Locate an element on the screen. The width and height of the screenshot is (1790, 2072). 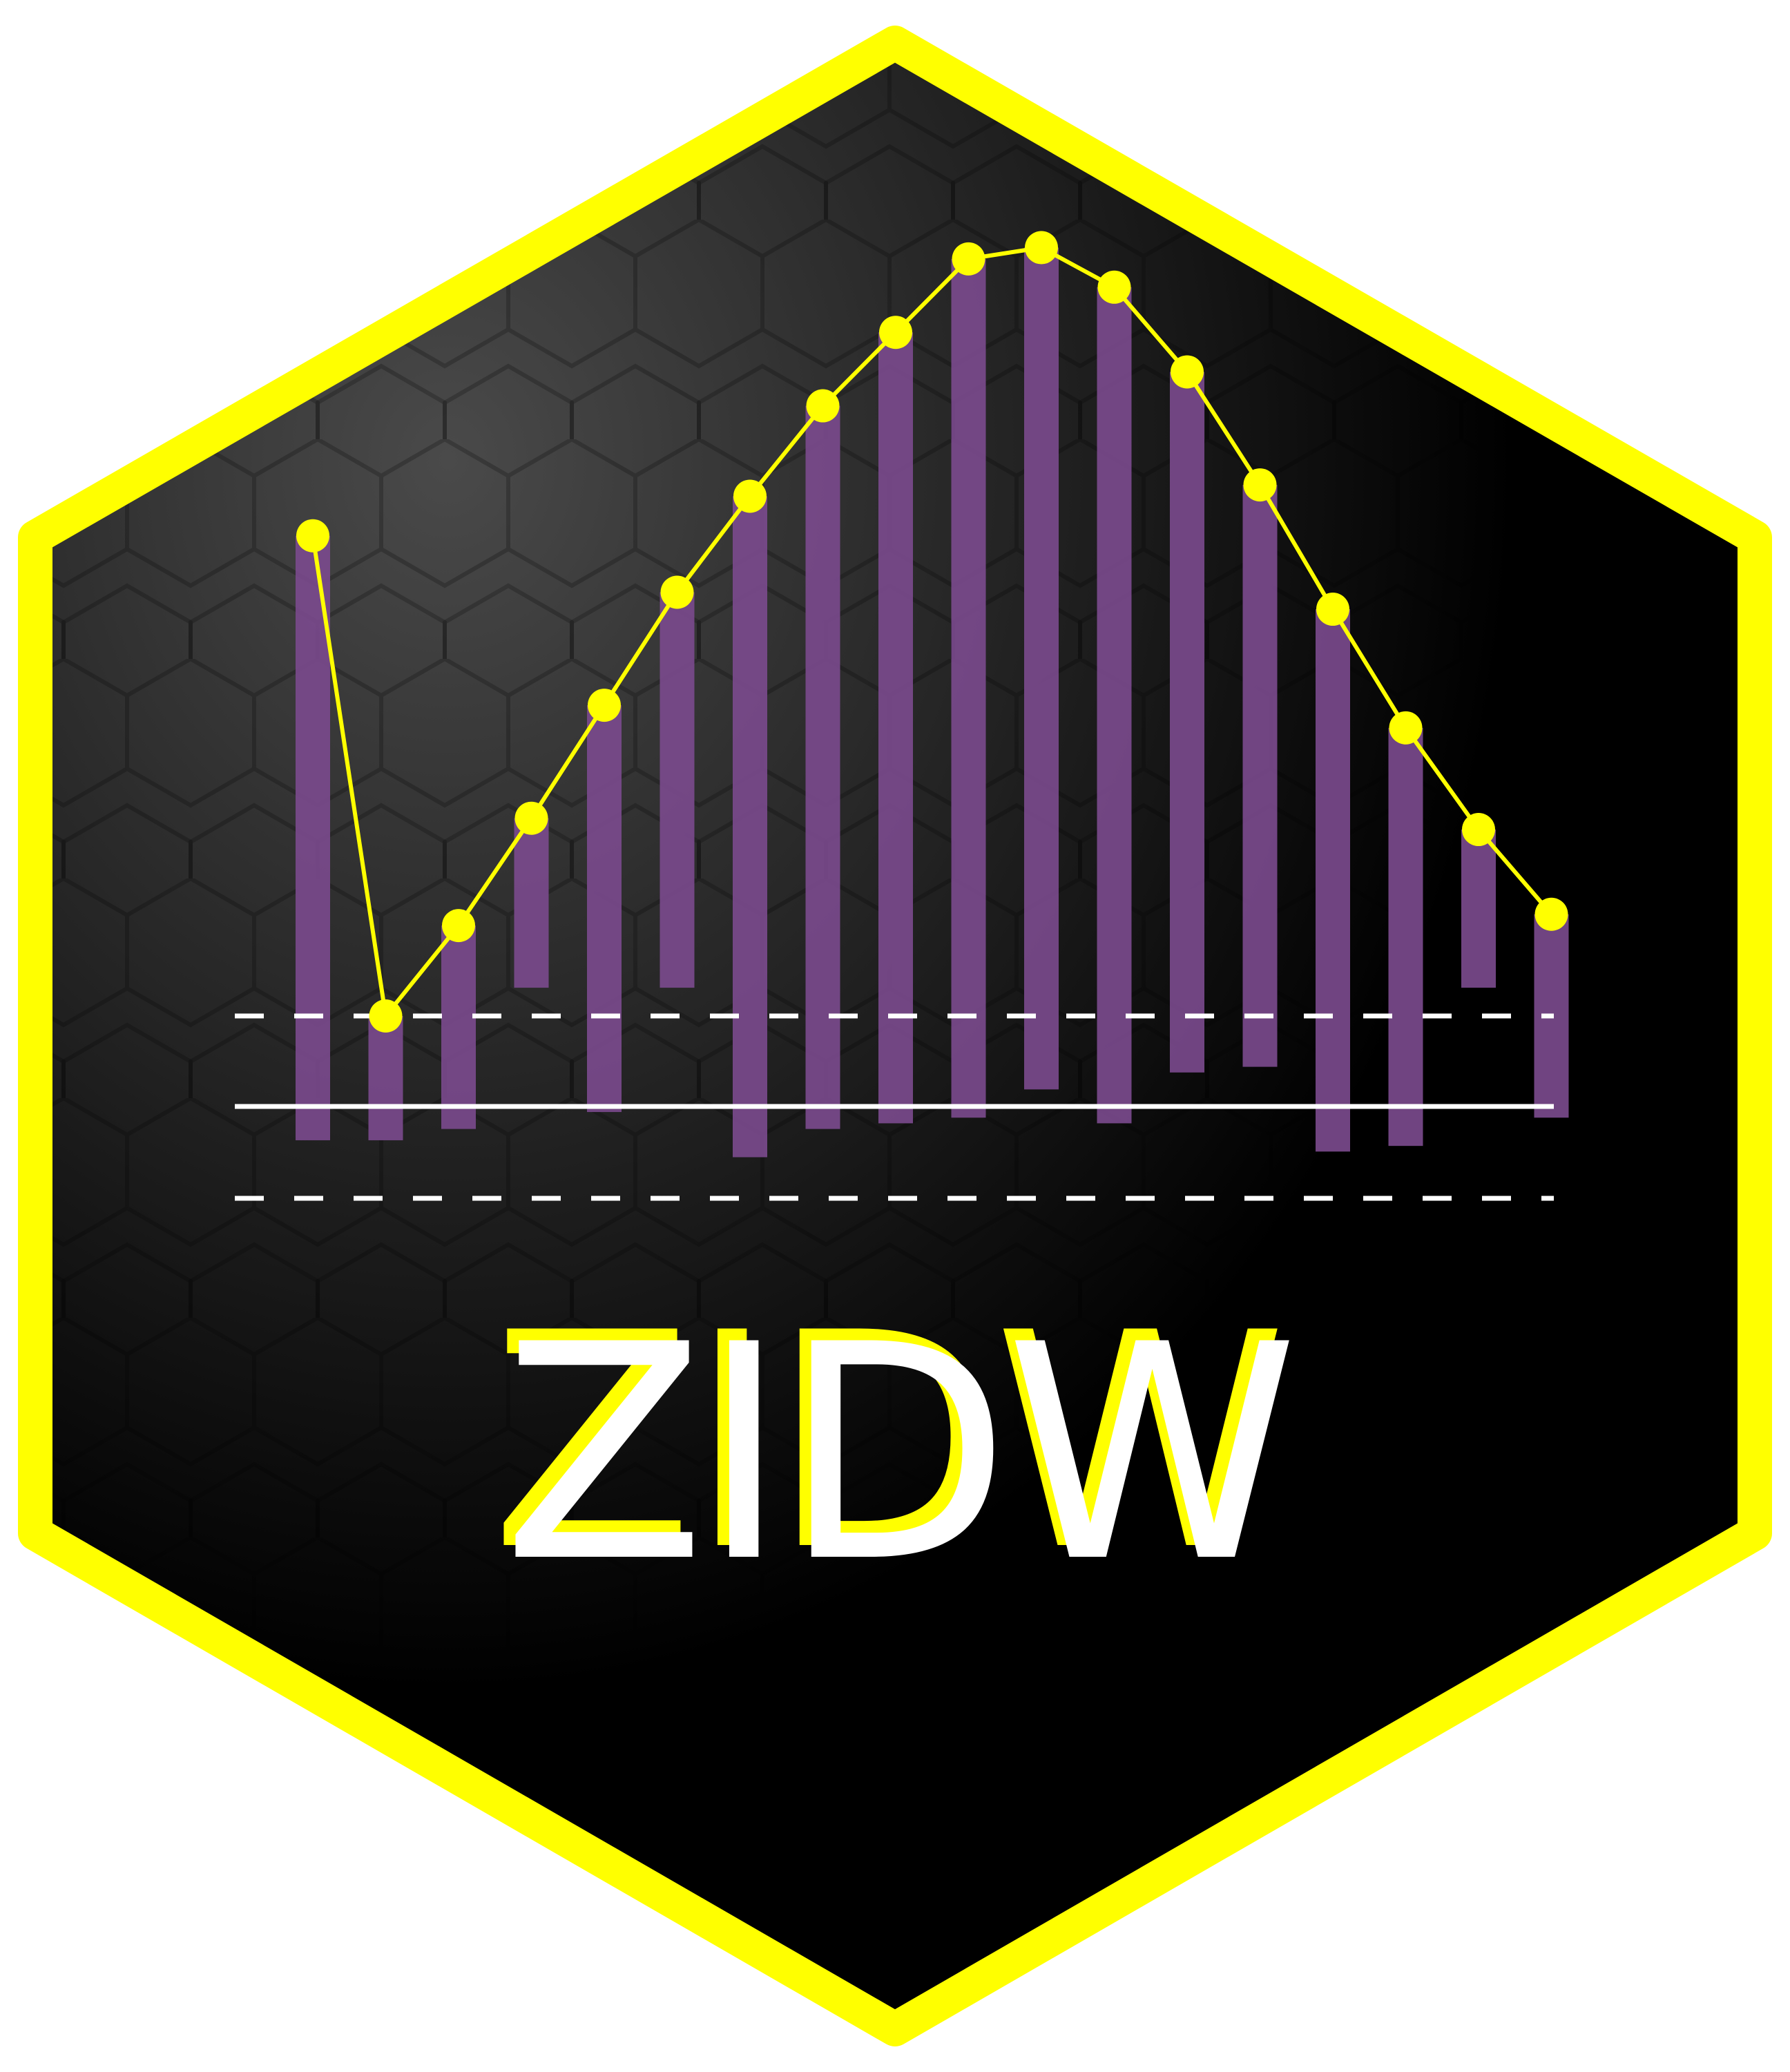
wordmark: ZIDW ZIDW is located at coordinates (895, 1448).